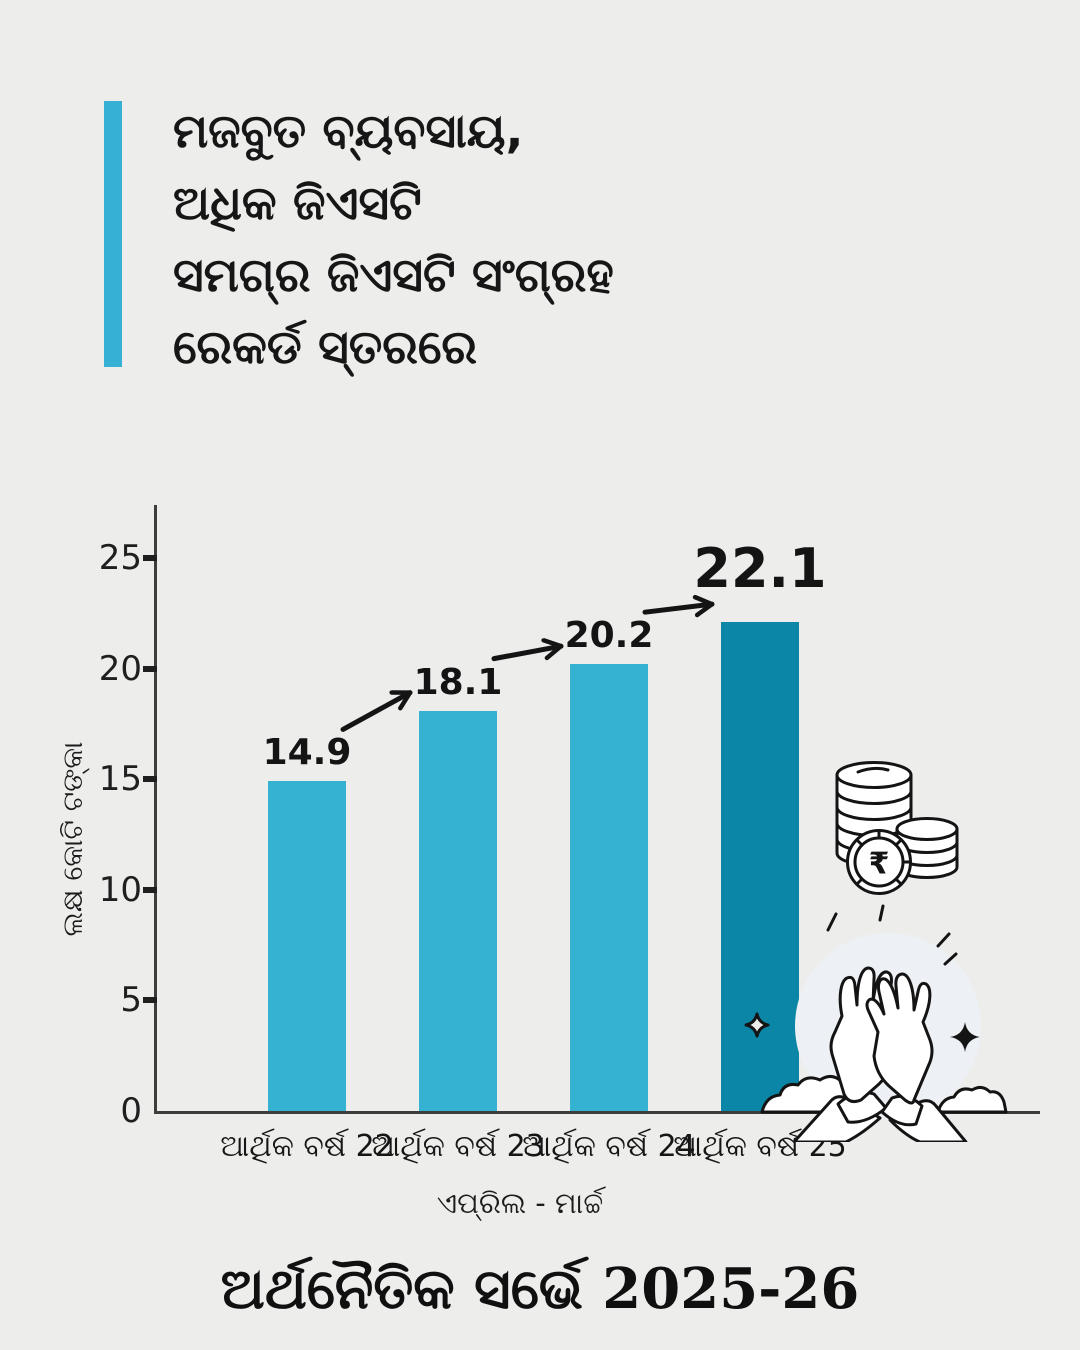 This screenshot has width=1080, height=1350. What do you see at coordinates (972, 1099) in the screenshot?
I see `cloud-right` at bounding box center [972, 1099].